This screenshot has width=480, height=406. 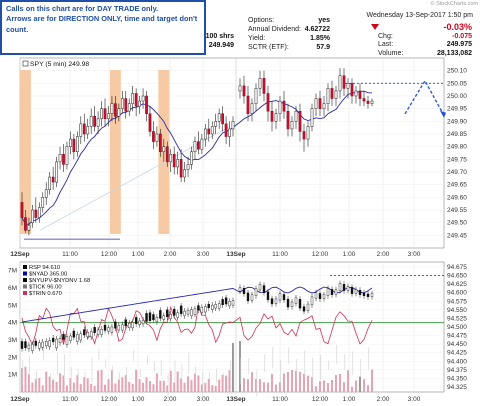 What do you see at coordinates (280, 254) in the screenshot?
I see `x-tick-label: 11:00` at bounding box center [280, 254].